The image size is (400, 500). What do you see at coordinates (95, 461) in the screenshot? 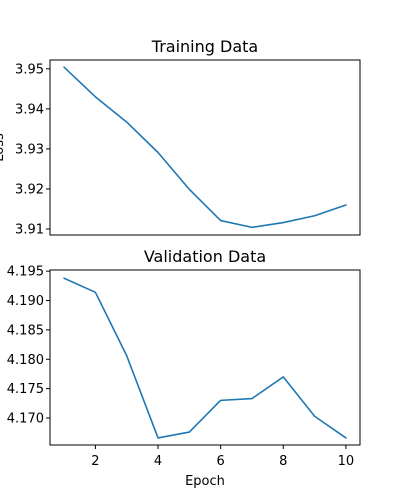
I see `x-tick-label: 2` at bounding box center [95, 461].